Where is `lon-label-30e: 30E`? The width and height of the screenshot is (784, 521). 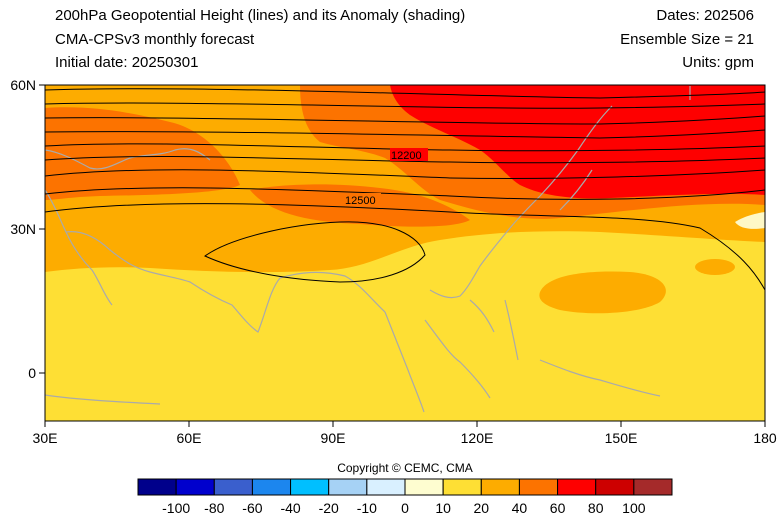
lon-label-30e: 30E is located at coordinates (45, 438).